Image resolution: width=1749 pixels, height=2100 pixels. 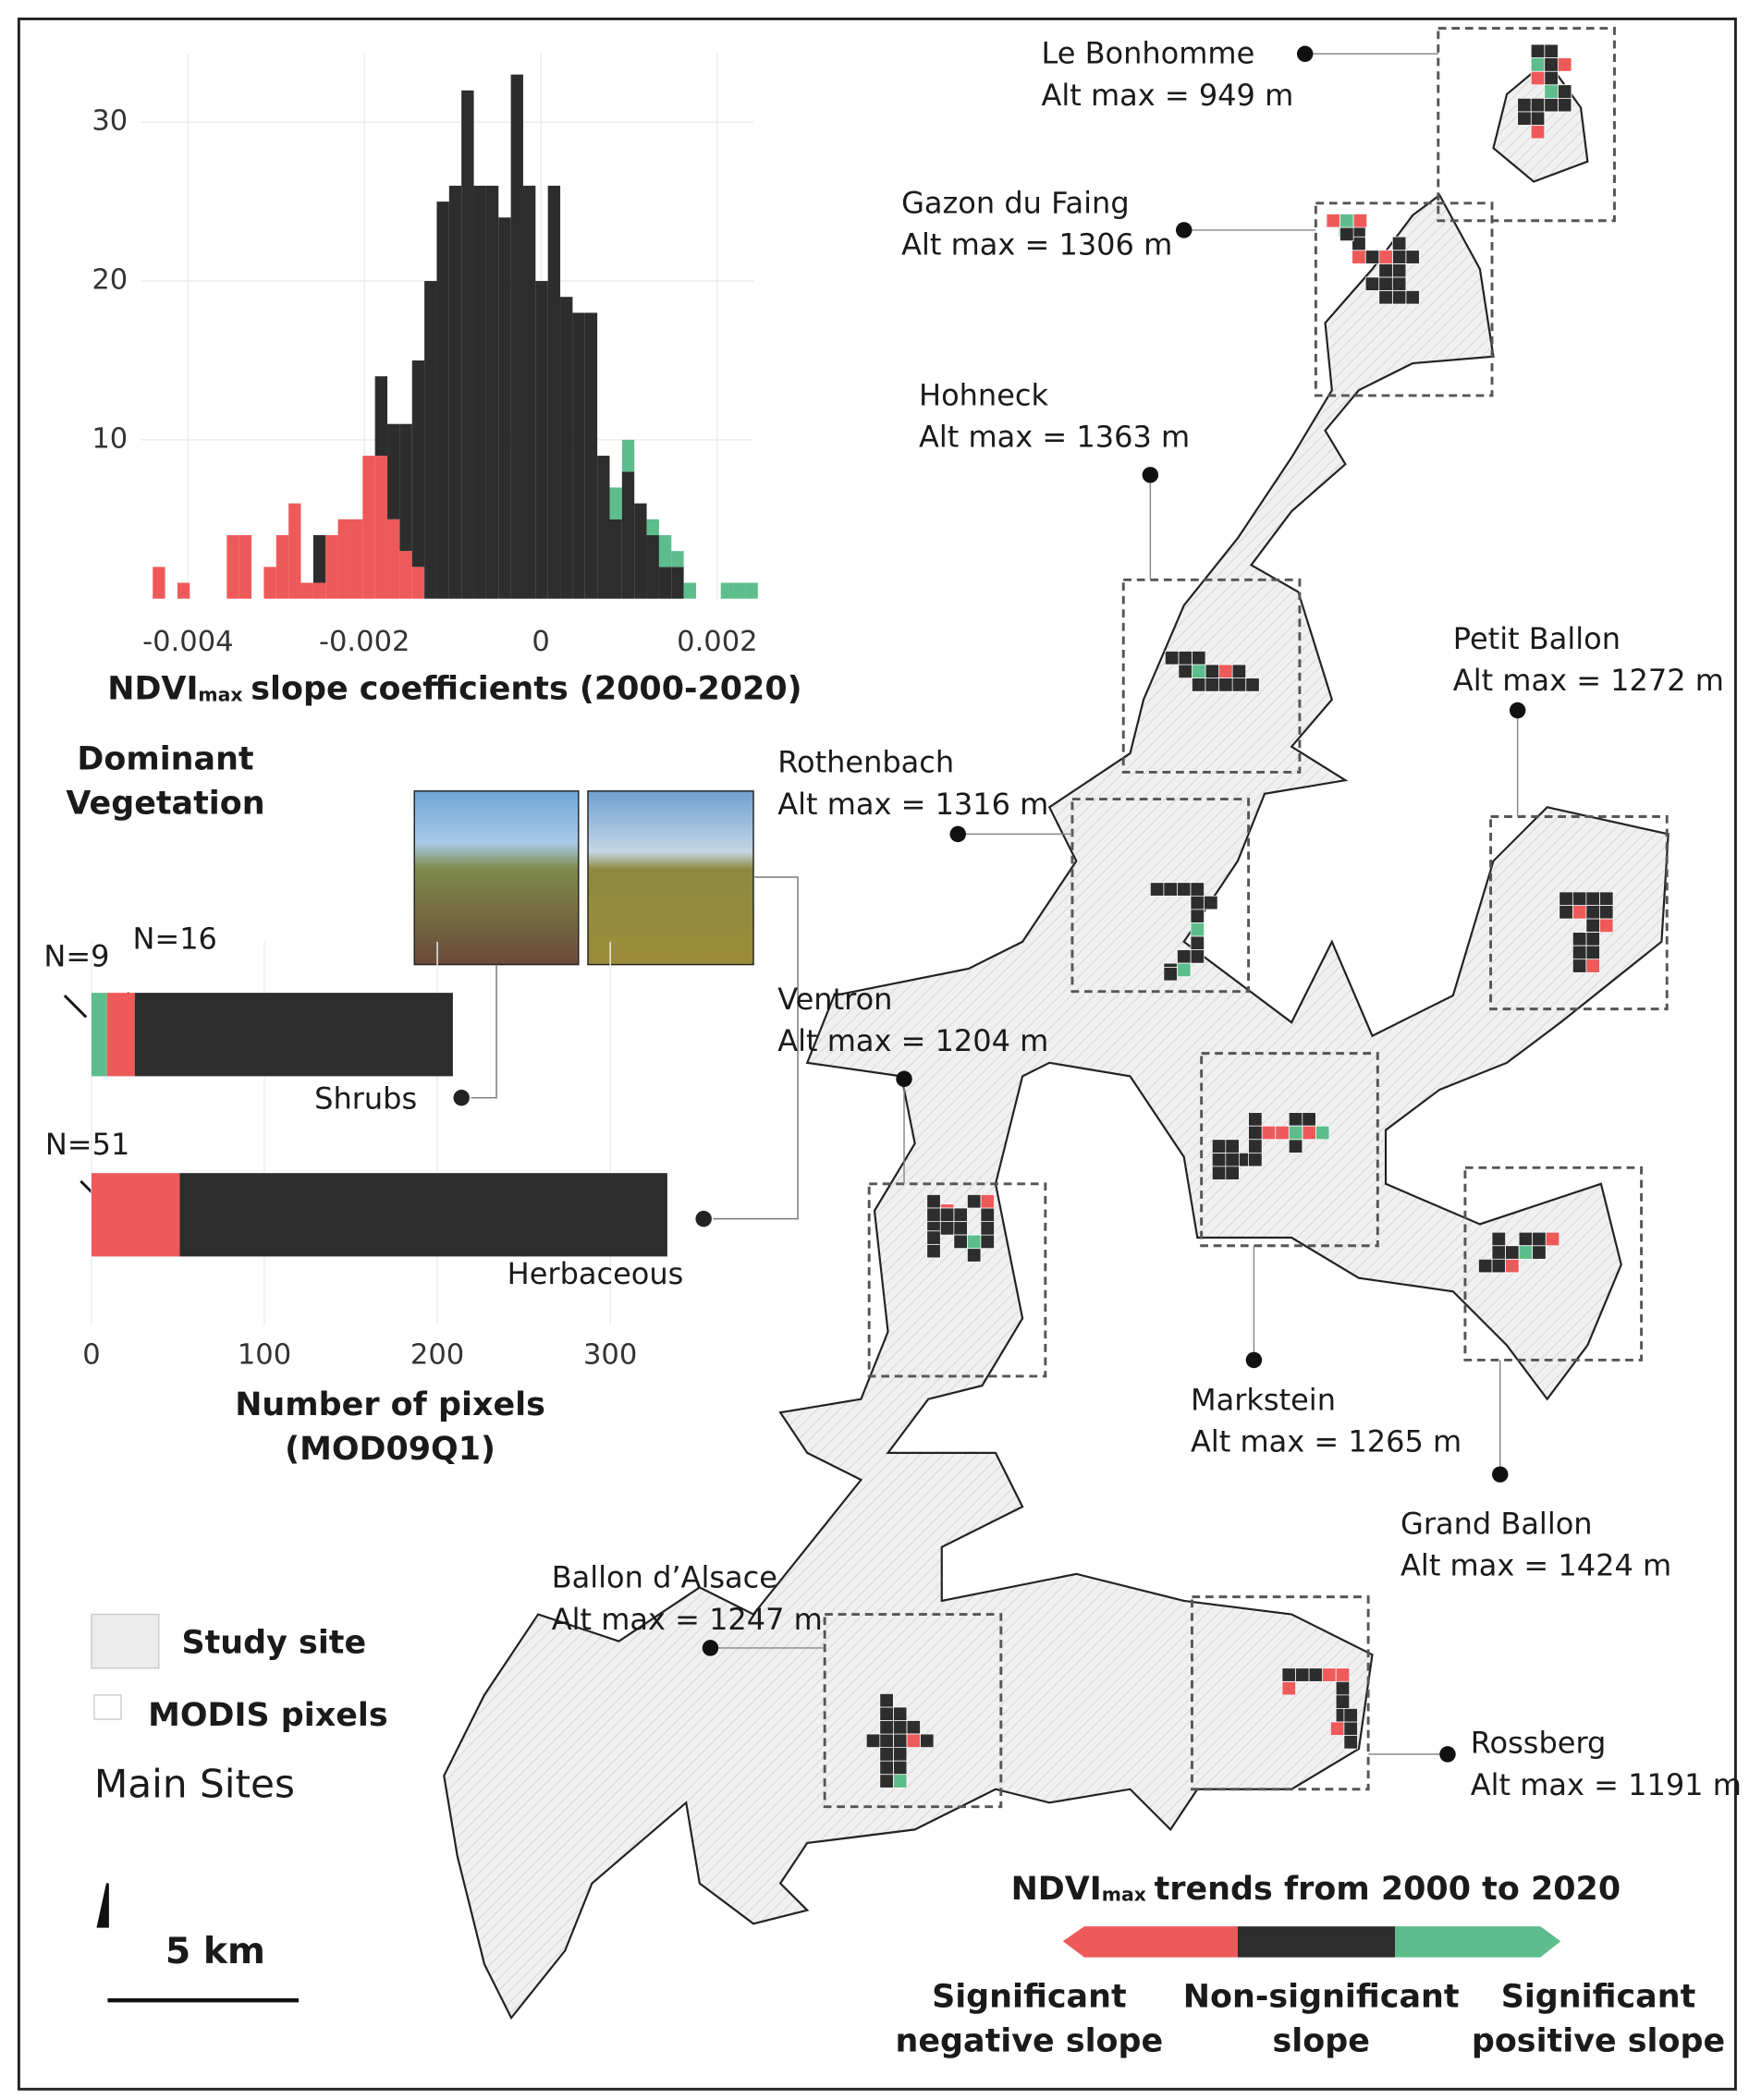 I want to click on y-tick-label: 10, so click(x=110, y=439).